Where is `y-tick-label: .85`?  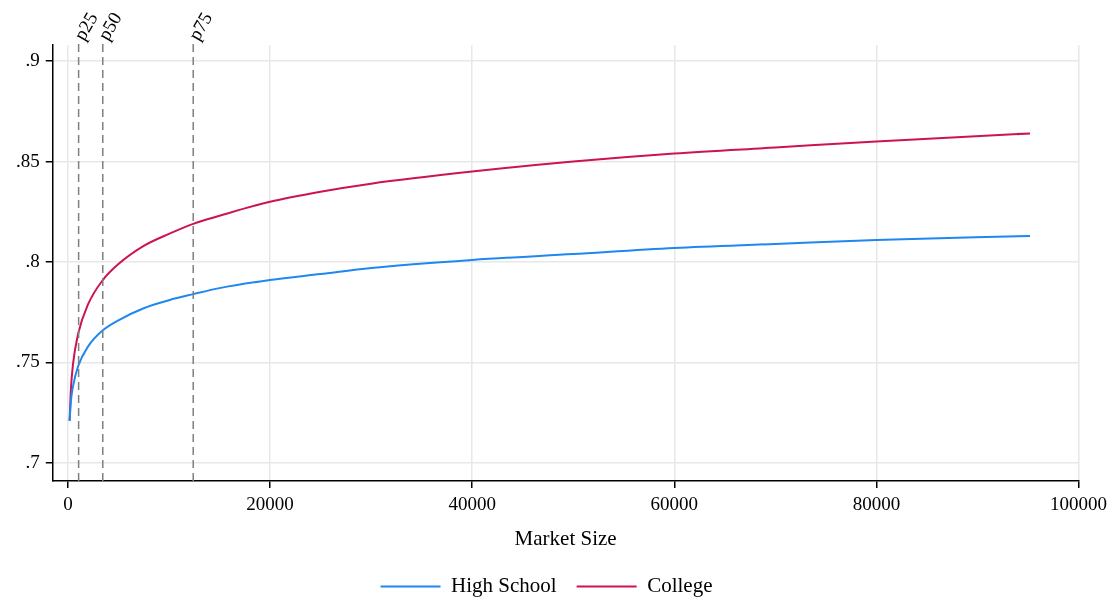
y-tick-label: .85 is located at coordinates (28, 160).